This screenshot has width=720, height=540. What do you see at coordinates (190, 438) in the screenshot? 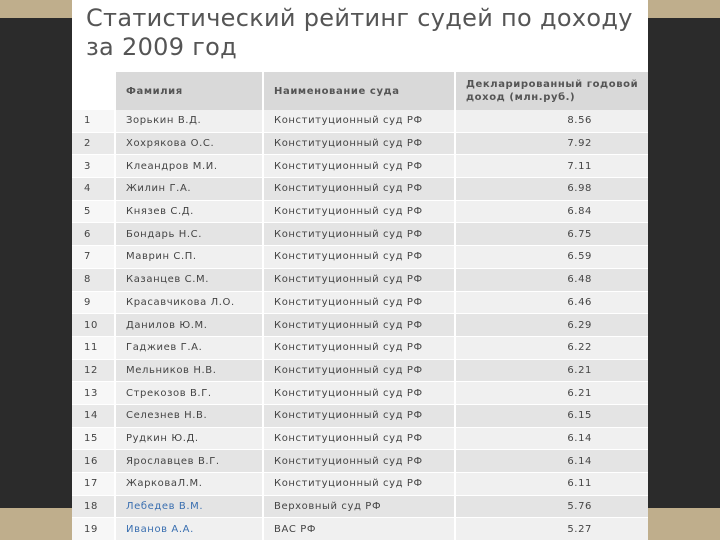
I see `row-surname: Рудкин Ю.Д.` at bounding box center [190, 438].